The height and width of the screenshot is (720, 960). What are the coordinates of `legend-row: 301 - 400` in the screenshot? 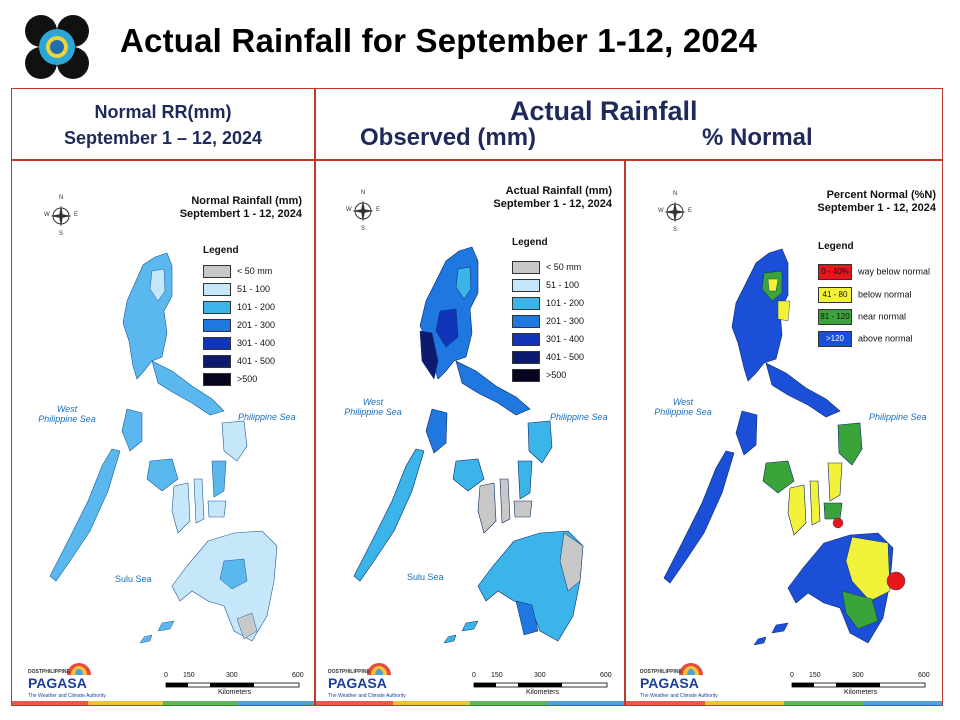 It's located at (239, 343).